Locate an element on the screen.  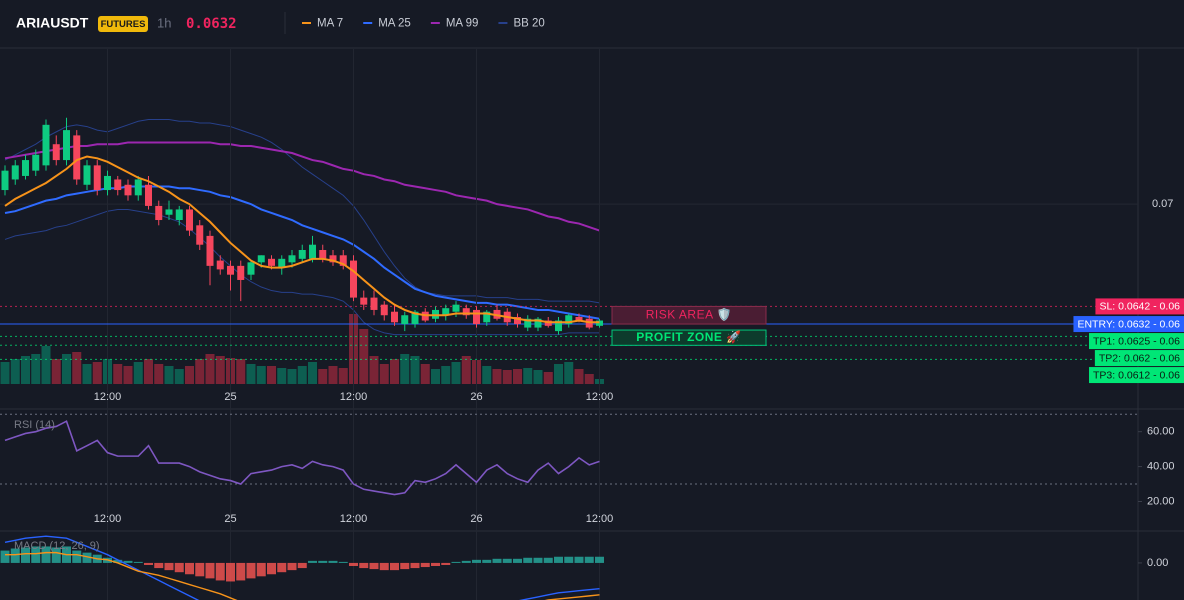
macd-line is located at coordinates (302, 567).